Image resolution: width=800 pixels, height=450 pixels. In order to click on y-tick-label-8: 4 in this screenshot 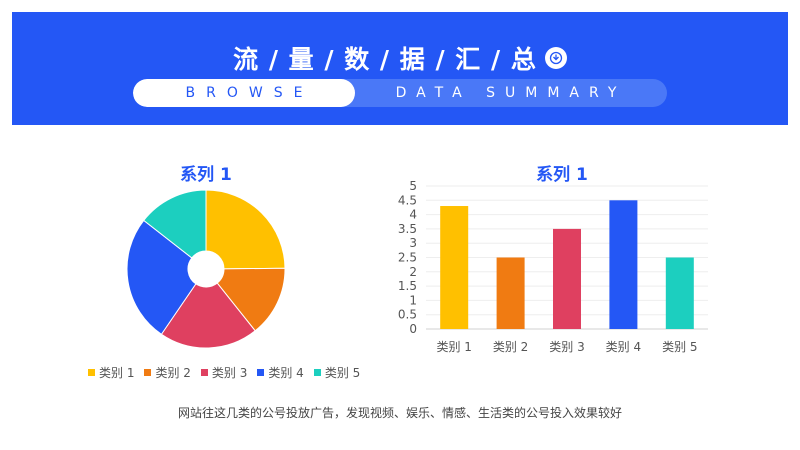, I will do `click(413, 215)`.